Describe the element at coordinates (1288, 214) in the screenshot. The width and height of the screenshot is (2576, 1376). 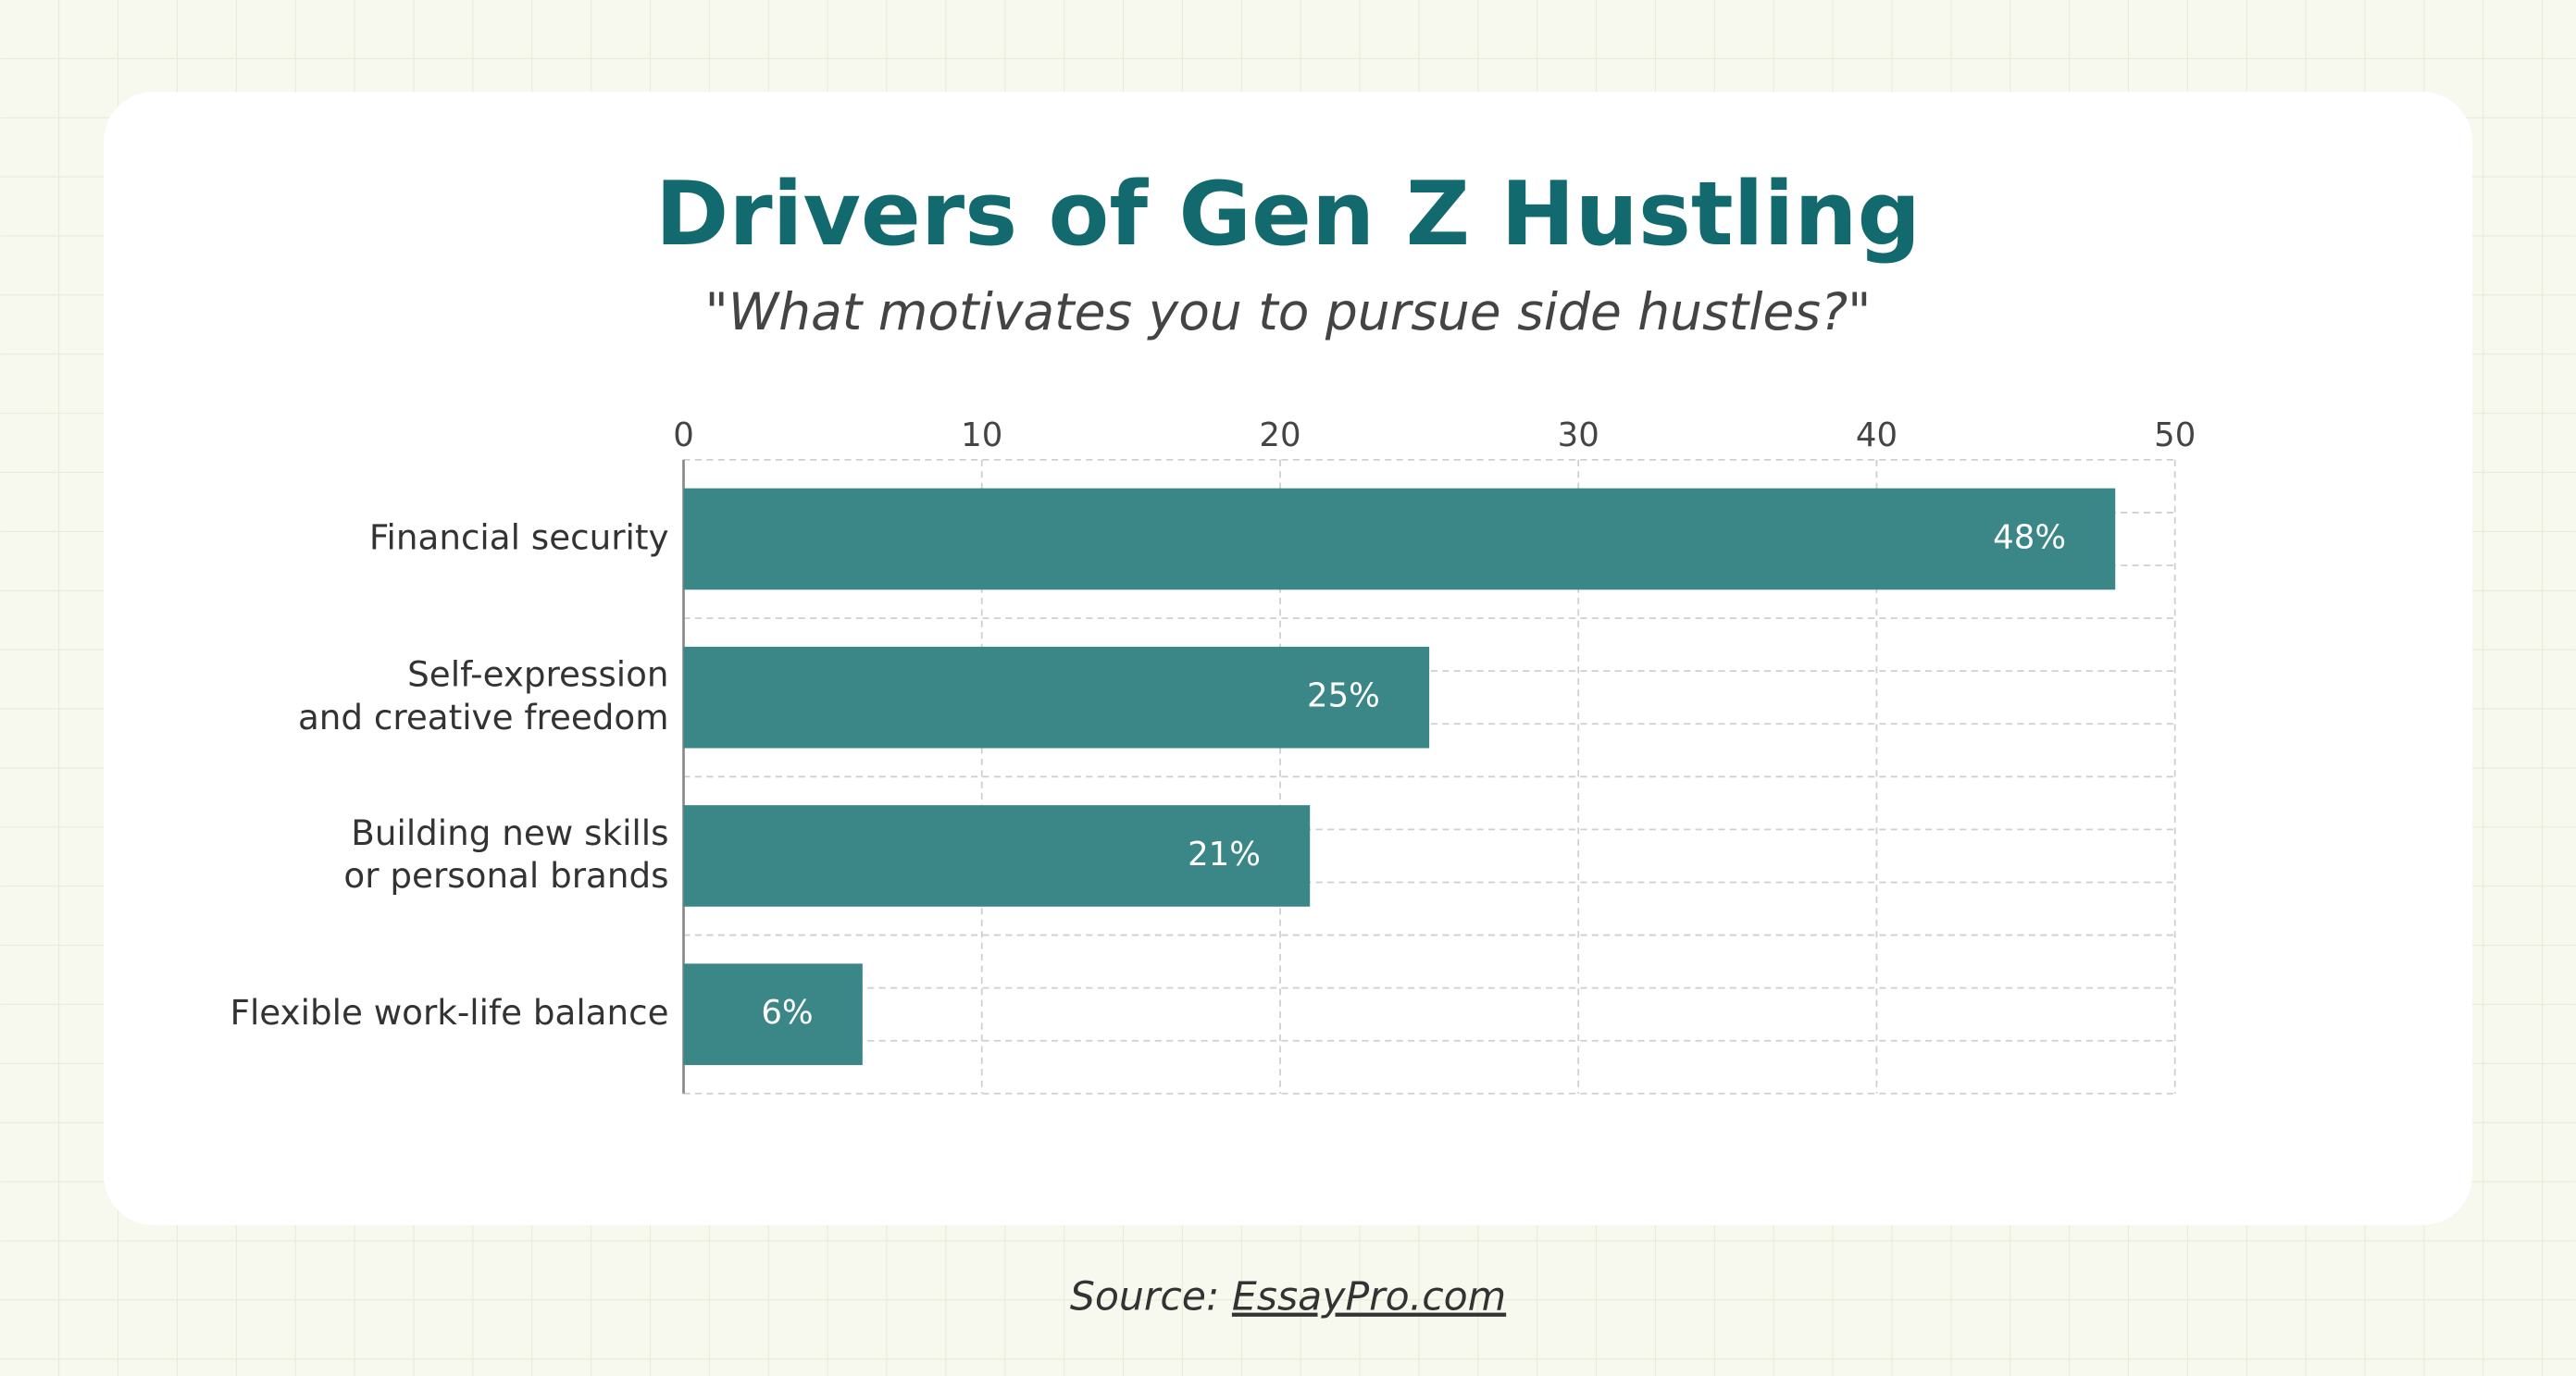
I see `chart-title: Drivers of Gen Z Hustling` at that location.